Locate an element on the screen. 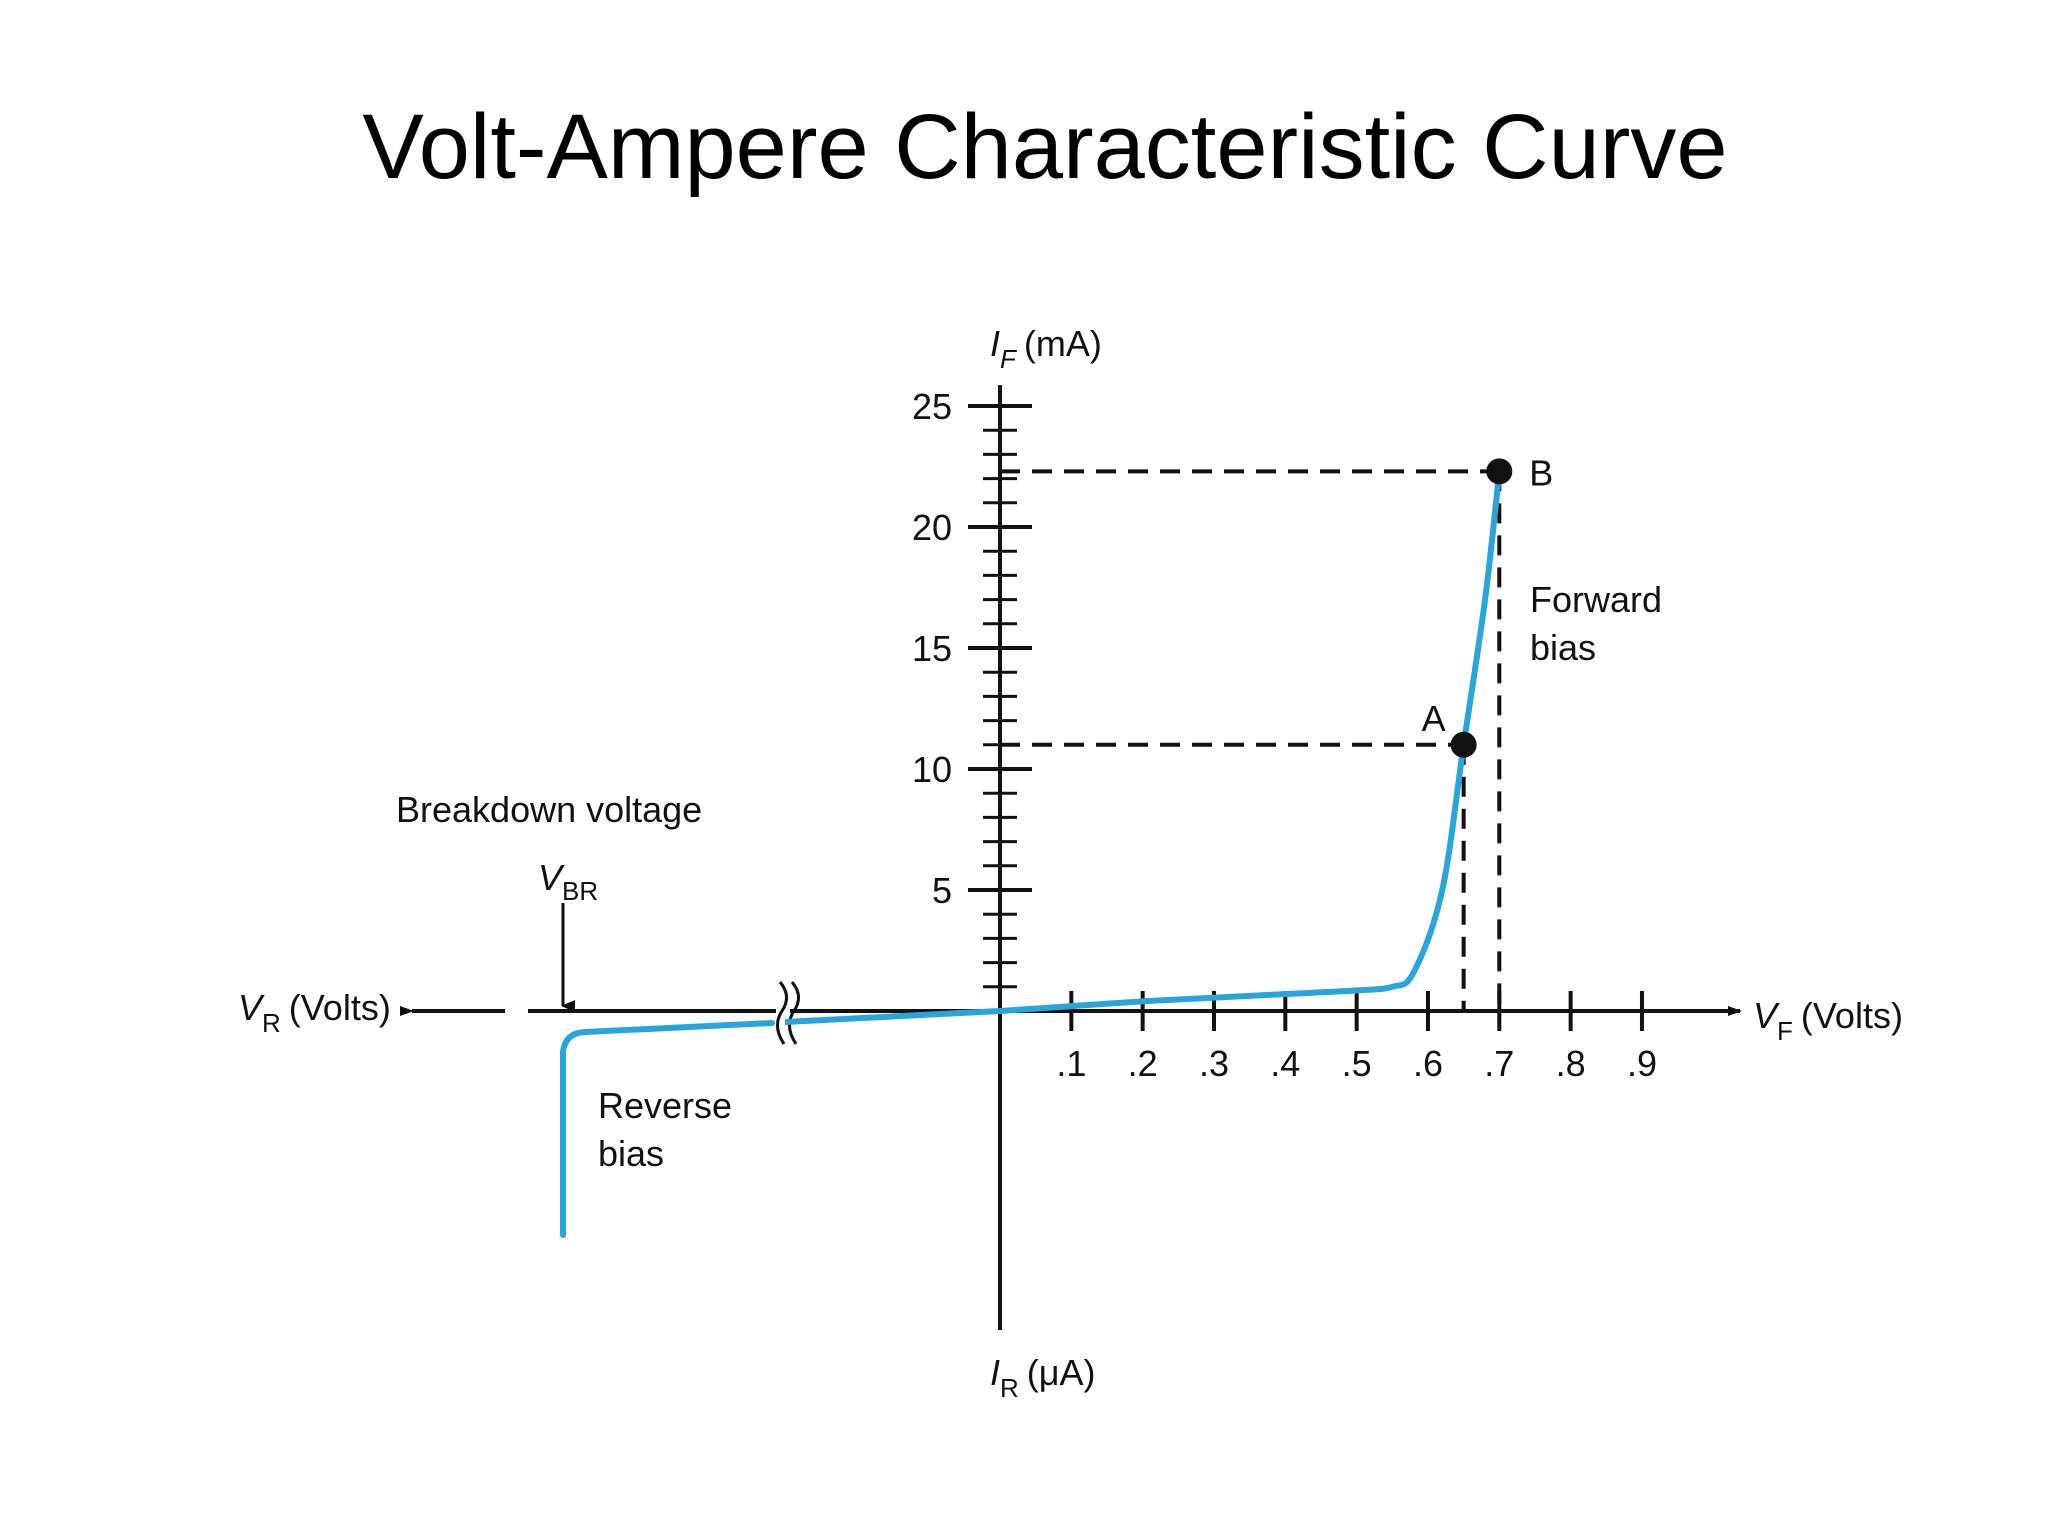 This screenshot has height=1536, width=2048. x-tick-label: .3 is located at coordinates (1214, 1063).